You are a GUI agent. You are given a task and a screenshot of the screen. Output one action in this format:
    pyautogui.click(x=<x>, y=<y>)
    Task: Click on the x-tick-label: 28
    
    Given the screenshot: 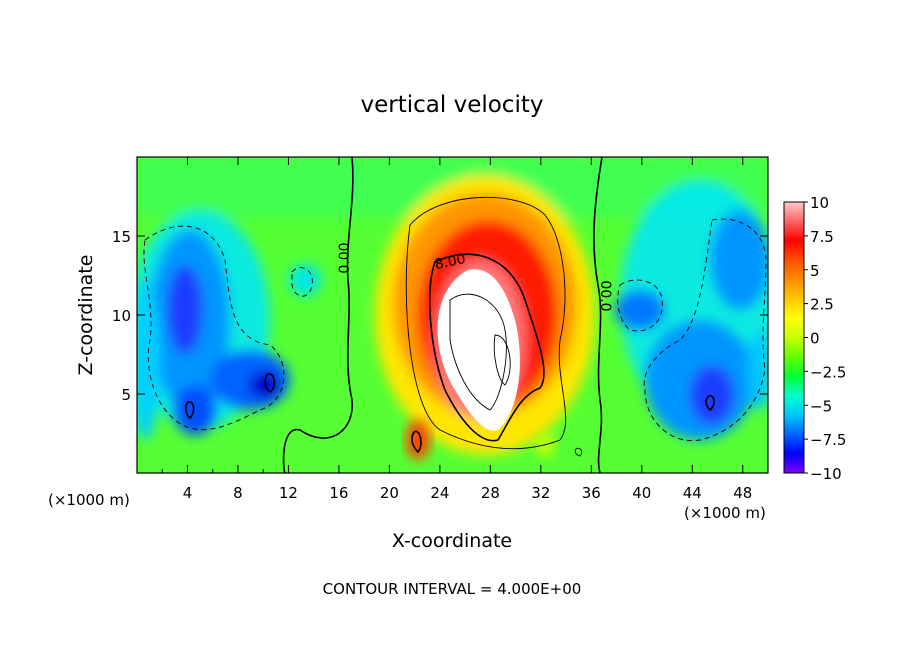 What is the action you would take?
    pyautogui.click(x=490, y=493)
    